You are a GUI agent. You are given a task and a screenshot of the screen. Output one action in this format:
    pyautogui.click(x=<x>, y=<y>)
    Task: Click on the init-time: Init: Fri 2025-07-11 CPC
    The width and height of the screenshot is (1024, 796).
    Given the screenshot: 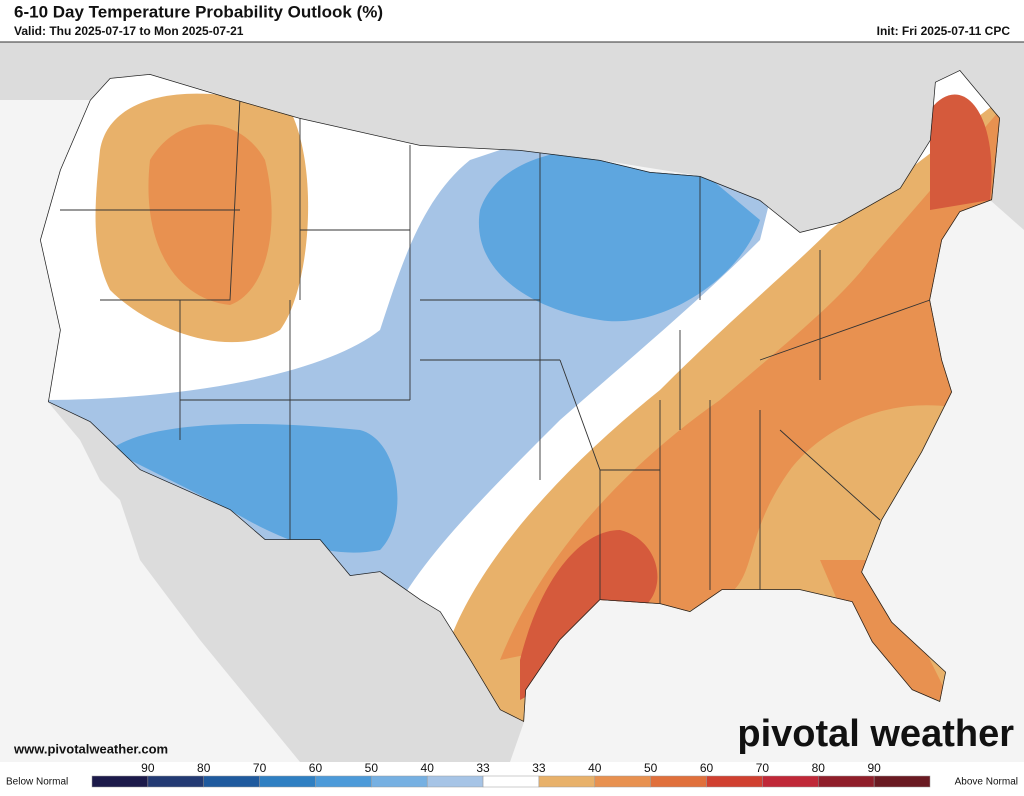 What is the action you would take?
    pyautogui.click(x=944, y=31)
    